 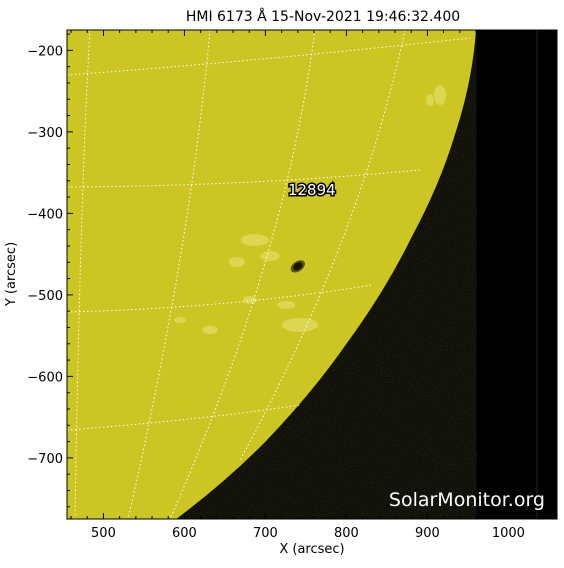 I want to click on y-tick-label: −300, so click(x=45, y=133).